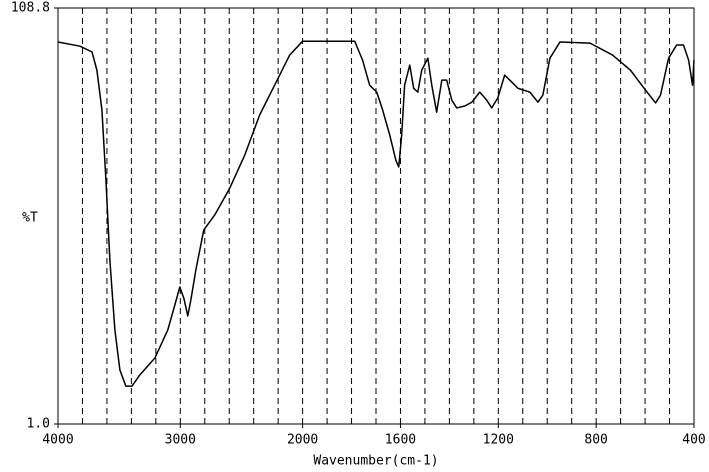  What do you see at coordinates (38, 424) in the screenshot?
I see `y-tick-label: 1.0` at bounding box center [38, 424].